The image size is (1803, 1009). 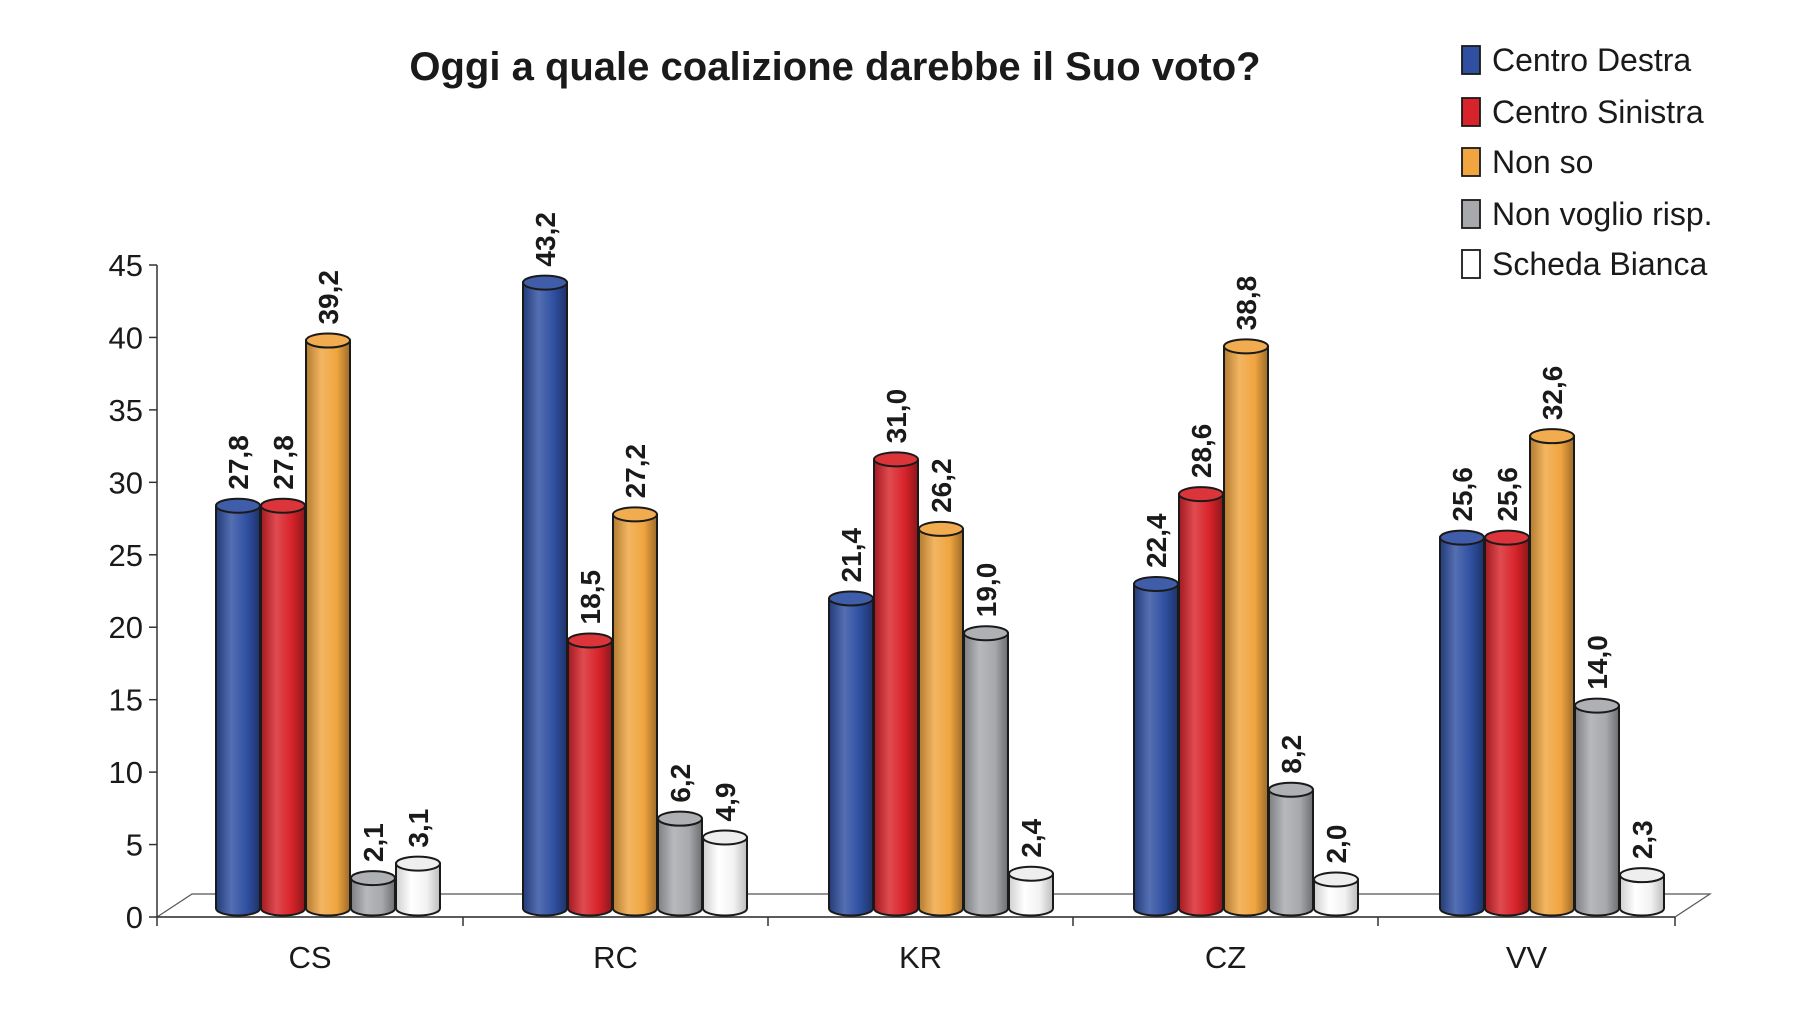 What do you see at coordinates (126, 482) in the screenshot?
I see `y-tick-label: 30` at bounding box center [126, 482].